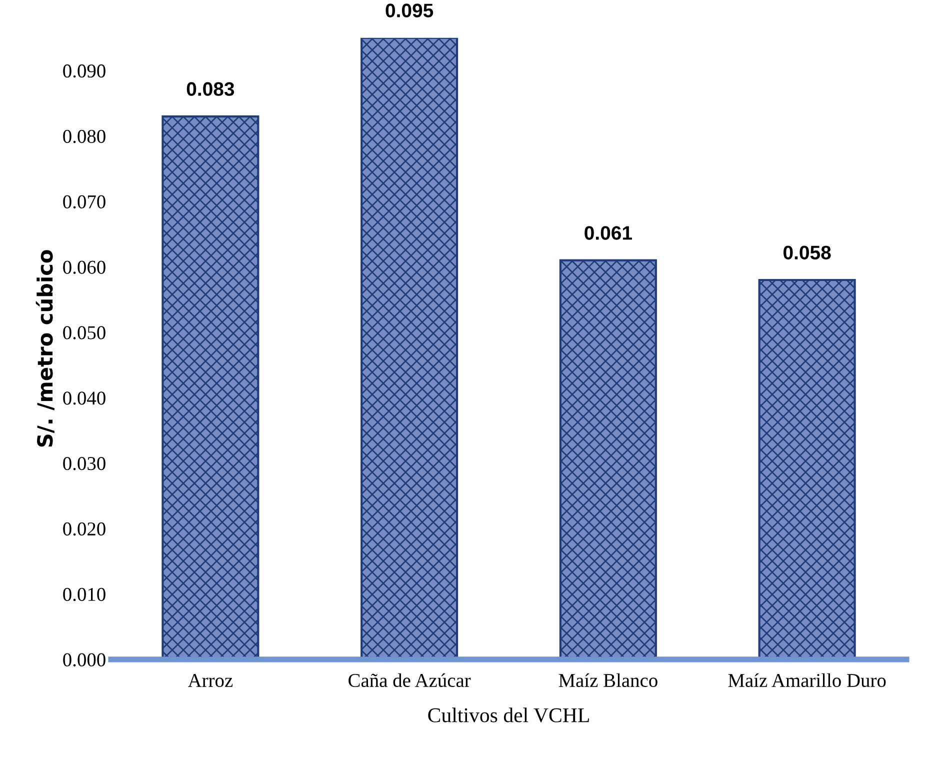 Image resolution: width=925 pixels, height=758 pixels. I want to click on x-tick-label: Maíz Amarillo Duro, so click(807, 680).